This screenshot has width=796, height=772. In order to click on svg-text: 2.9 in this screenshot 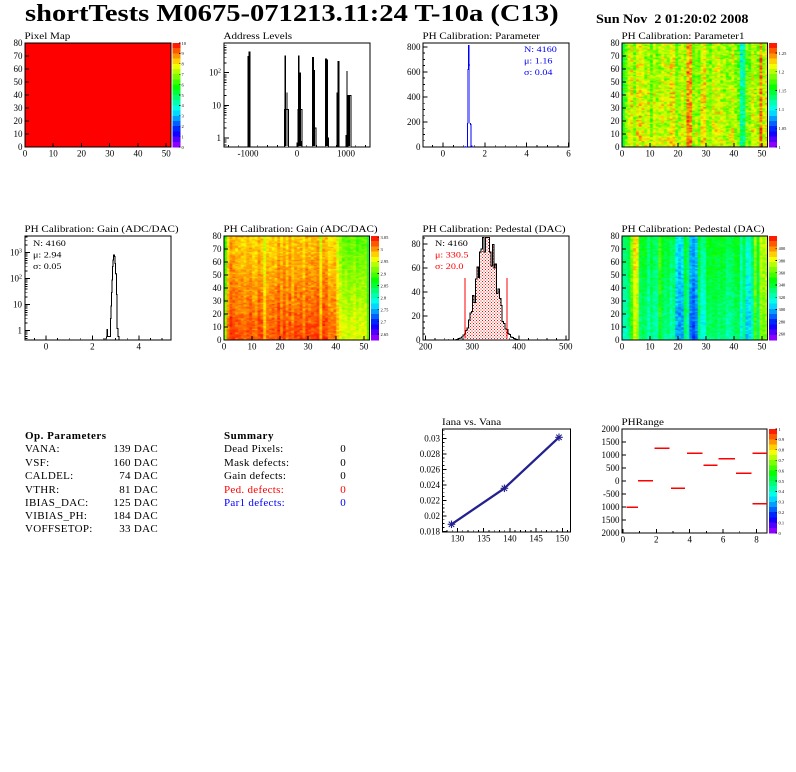, I will do `click(384, 273)`.